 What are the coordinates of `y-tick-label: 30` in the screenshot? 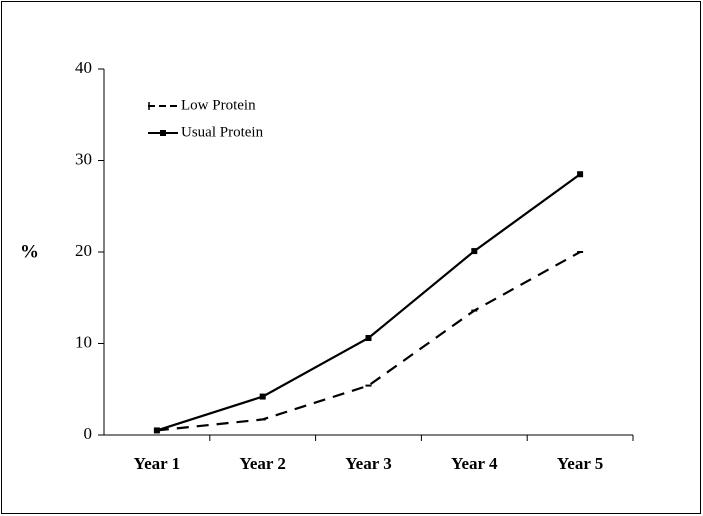 It's located at (83, 158).